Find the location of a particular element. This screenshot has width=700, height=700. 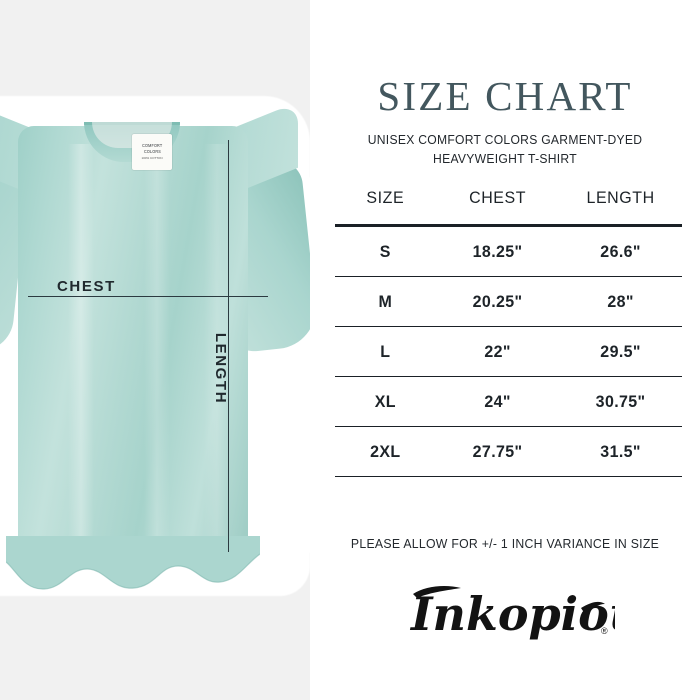

table-row: XL 24" 30.75" is located at coordinates (508, 401).